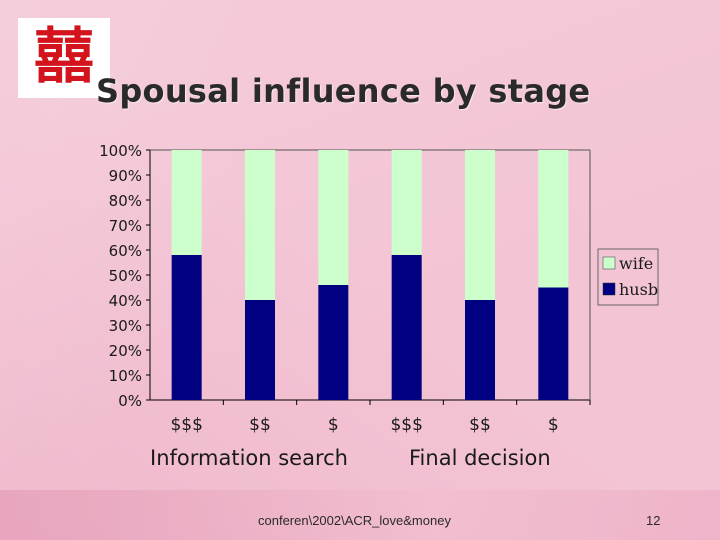 The height and width of the screenshot is (540, 720). Describe the element at coordinates (125, 326) in the screenshot. I see `y-tick-label: 30%` at that location.